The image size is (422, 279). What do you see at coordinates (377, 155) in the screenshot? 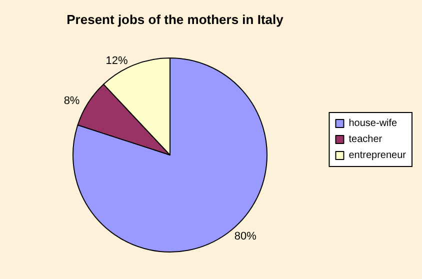
I see `legend-label: entrepreneur` at bounding box center [377, 155].